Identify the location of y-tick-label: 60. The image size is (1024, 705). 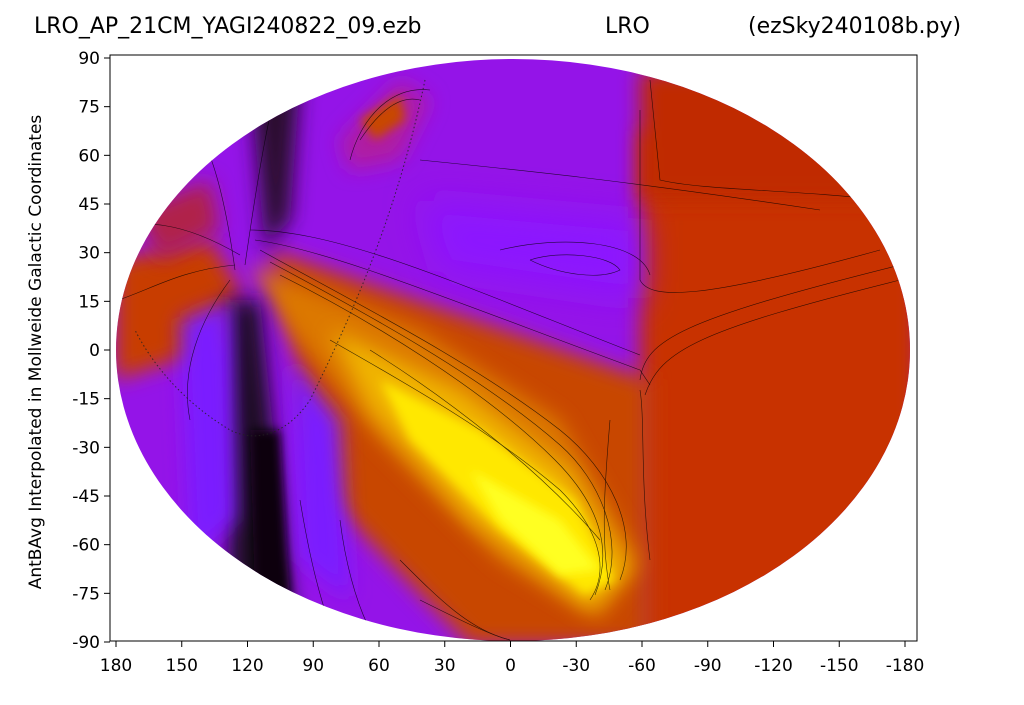
(89, 156).